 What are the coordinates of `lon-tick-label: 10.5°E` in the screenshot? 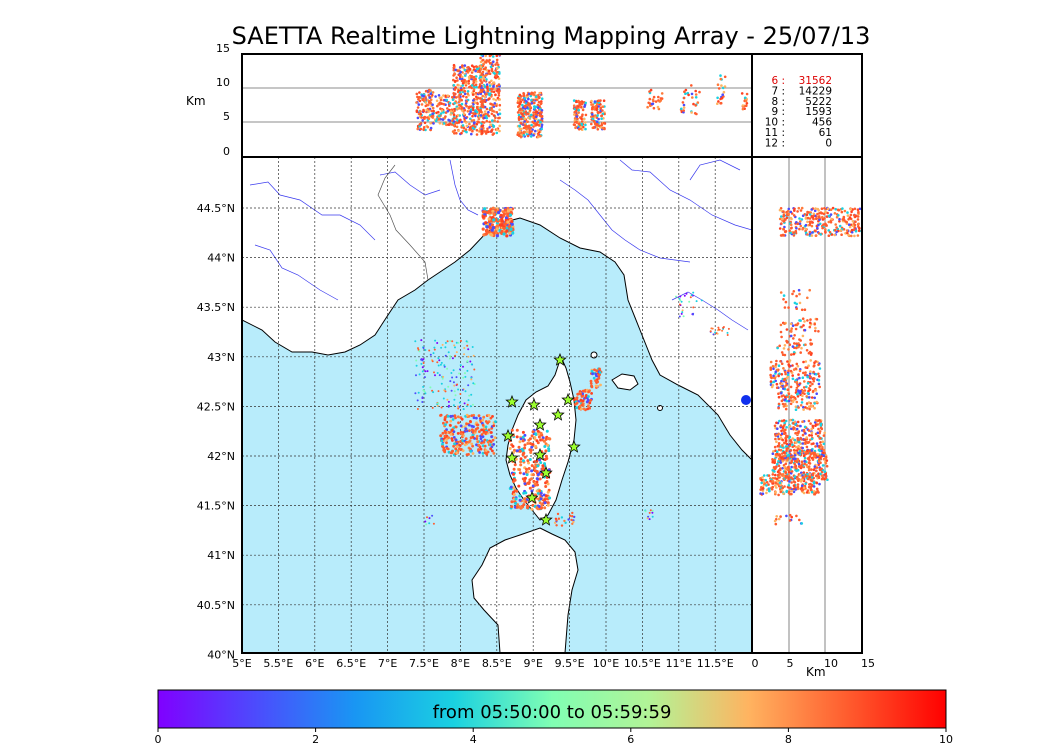 It's located at (642, 663).